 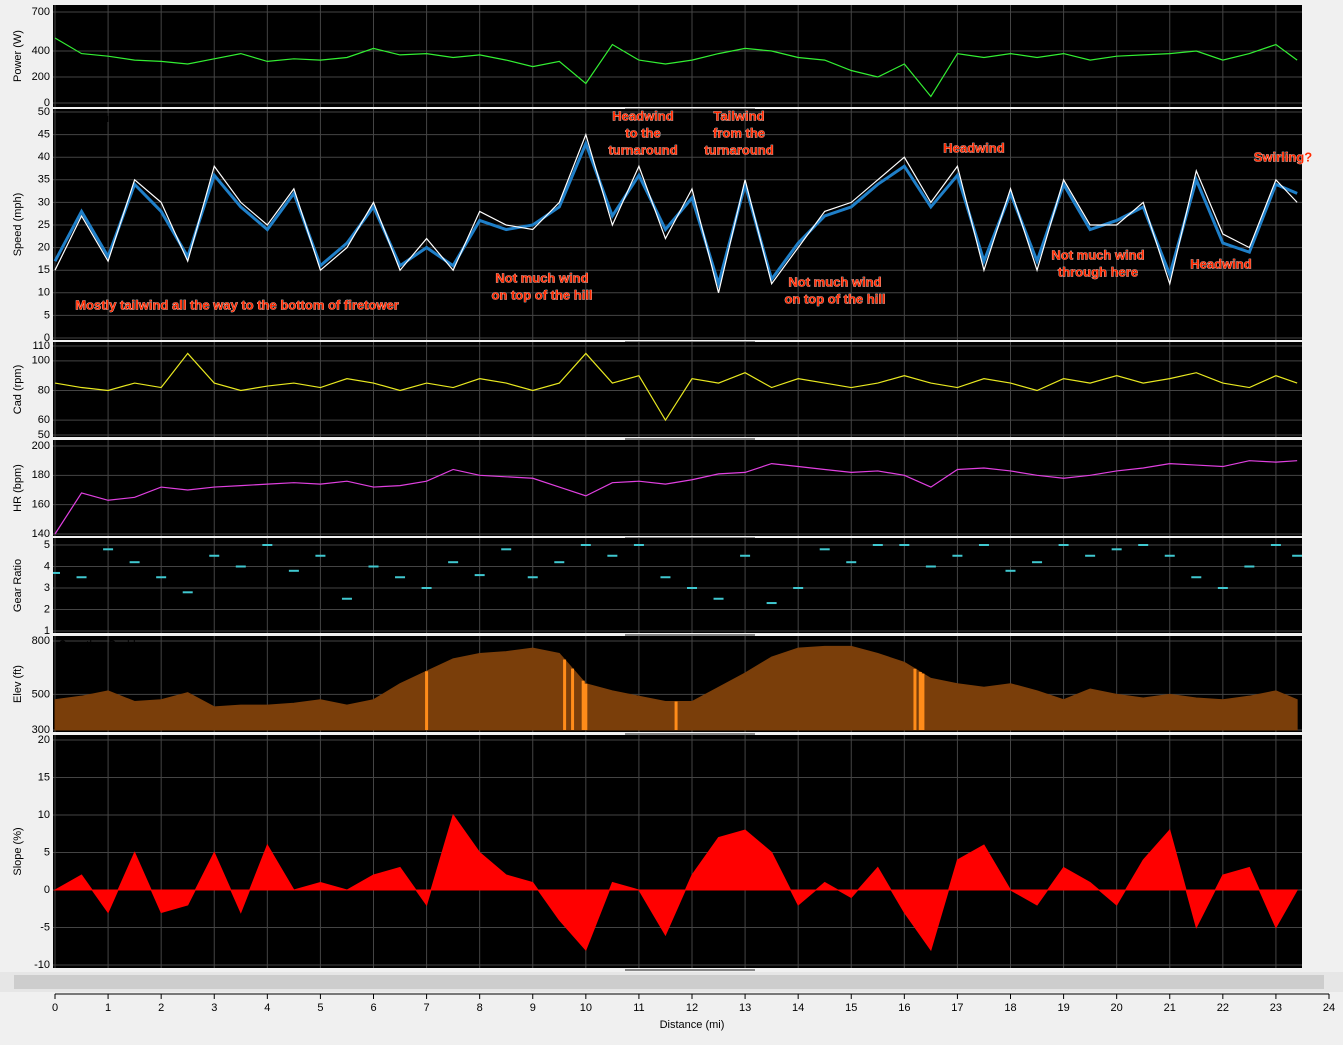 What do you see at coordinates (41, 361) in the screenshot?
I see `y-tick-label: 100` at bounding box center [41, 361].